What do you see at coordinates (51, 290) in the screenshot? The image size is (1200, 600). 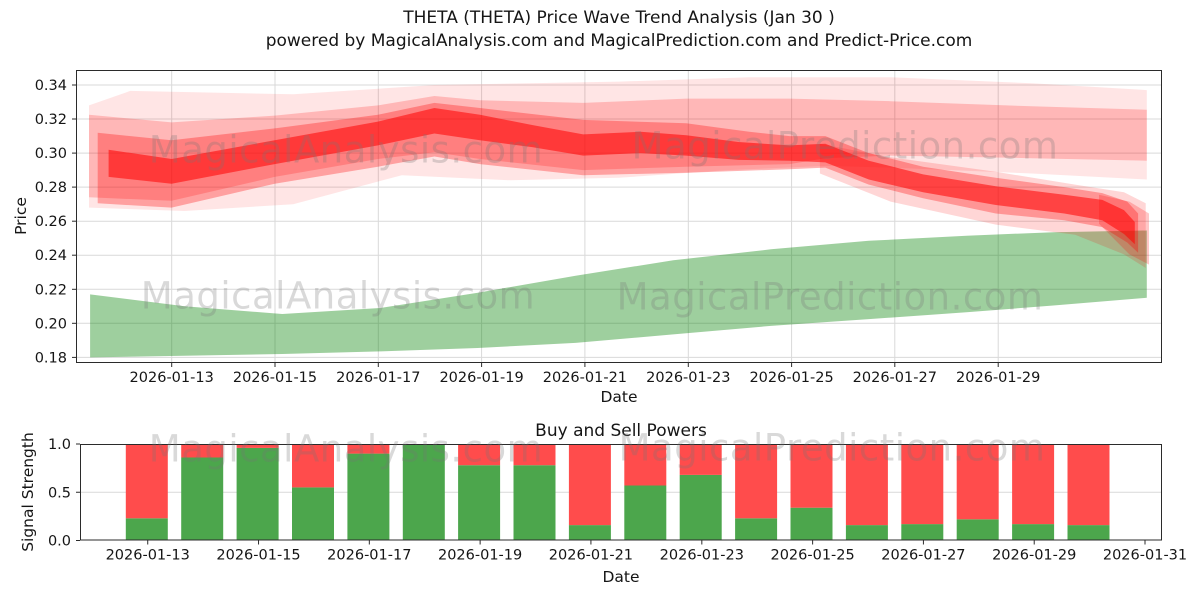 I see `y-ticklabel: 0.22` at bounding box center [51, 290].